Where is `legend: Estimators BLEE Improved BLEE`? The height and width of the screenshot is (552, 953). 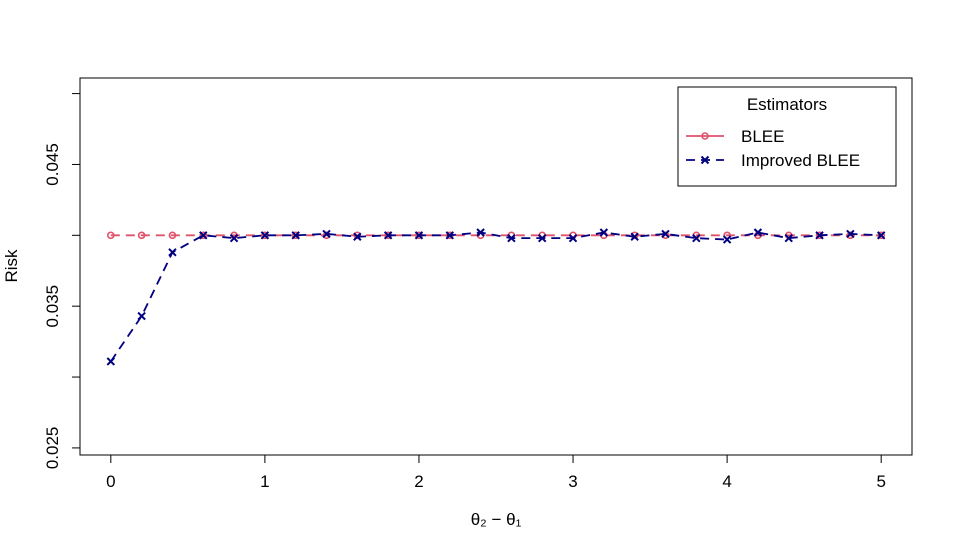 legend: Estimators BLEE Improved BLEE is located at coordinates (787, 136).